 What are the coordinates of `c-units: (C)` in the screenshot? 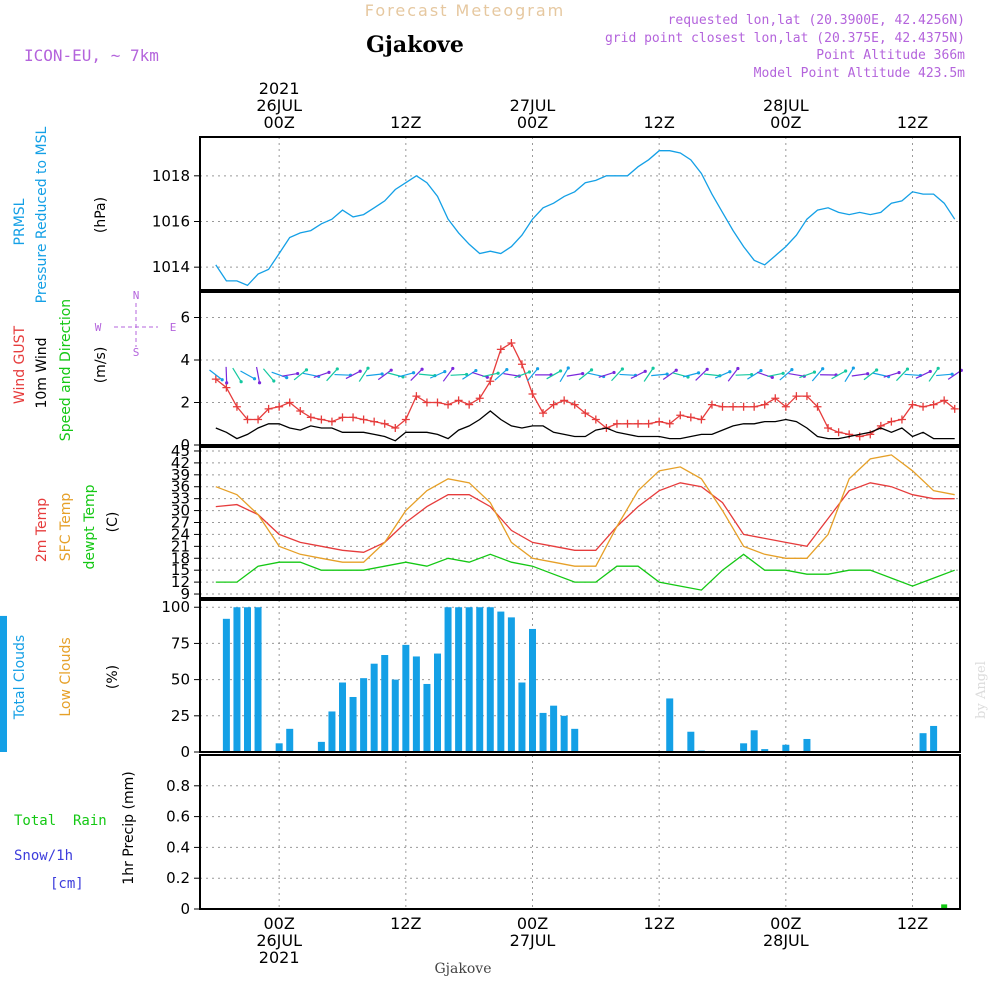 It's located at (113, 522).